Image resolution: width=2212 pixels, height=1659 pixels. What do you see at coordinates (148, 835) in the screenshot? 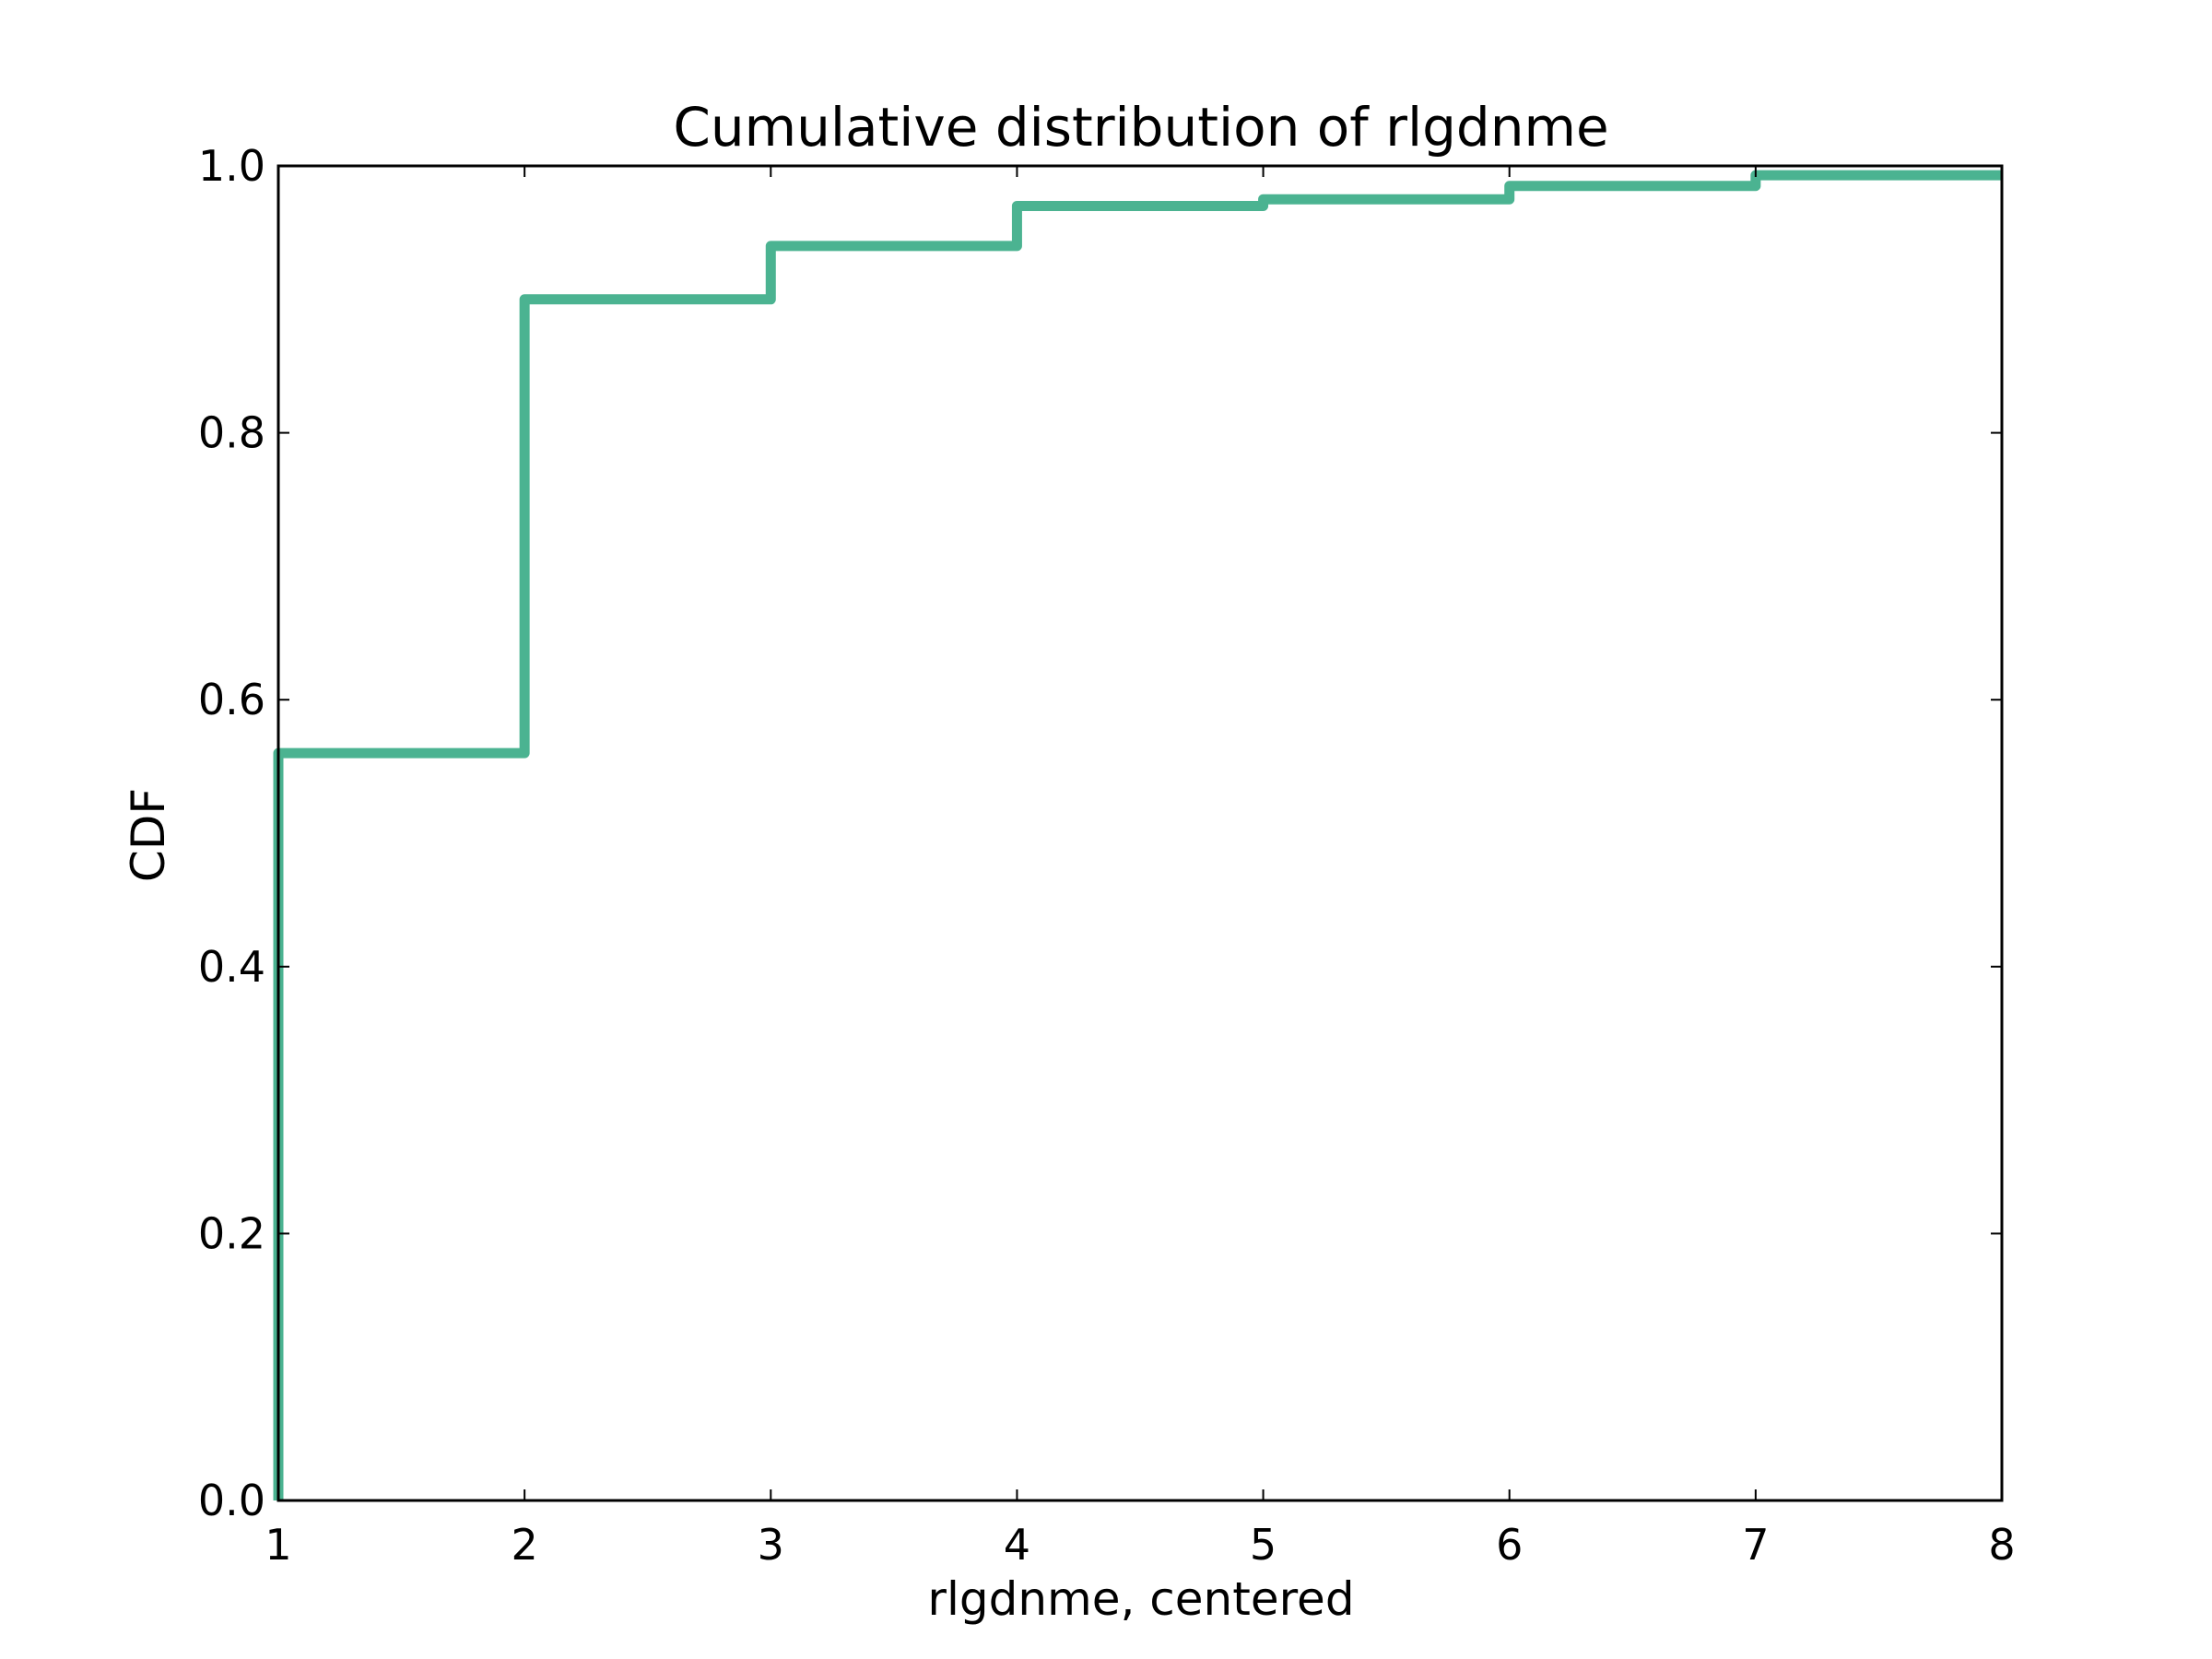
I see `y-axis-title: CDF` at bounding box center [148, 835].